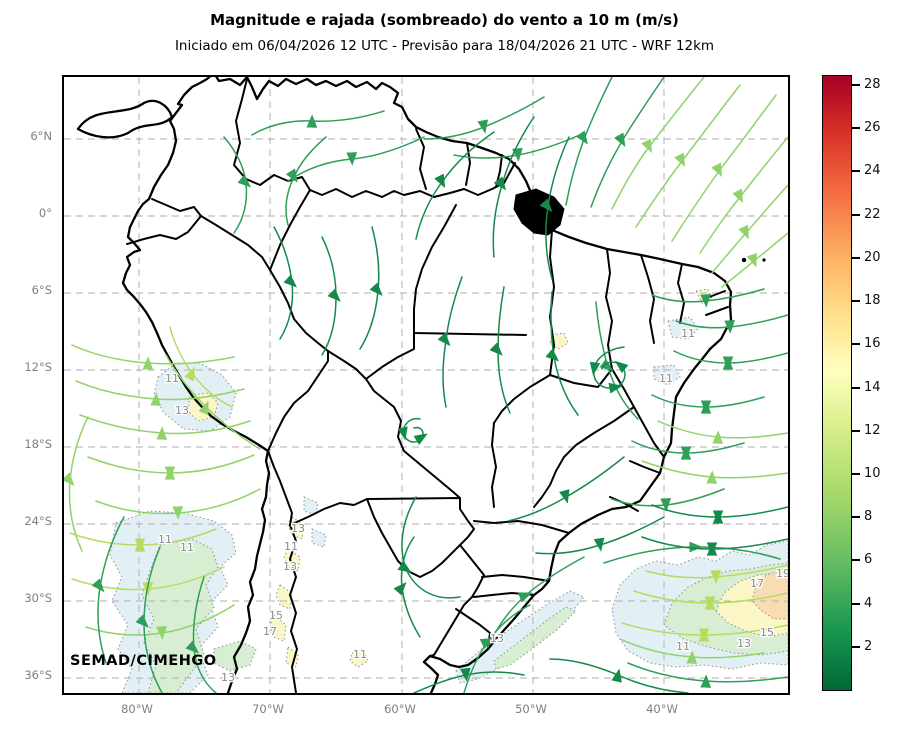 The width and height of the screenshot is (909, 735). What do you see at coordinates (38, 598) in the screenshot?
I see `lat-tick: 30°S` at bounding box center [38, 598].